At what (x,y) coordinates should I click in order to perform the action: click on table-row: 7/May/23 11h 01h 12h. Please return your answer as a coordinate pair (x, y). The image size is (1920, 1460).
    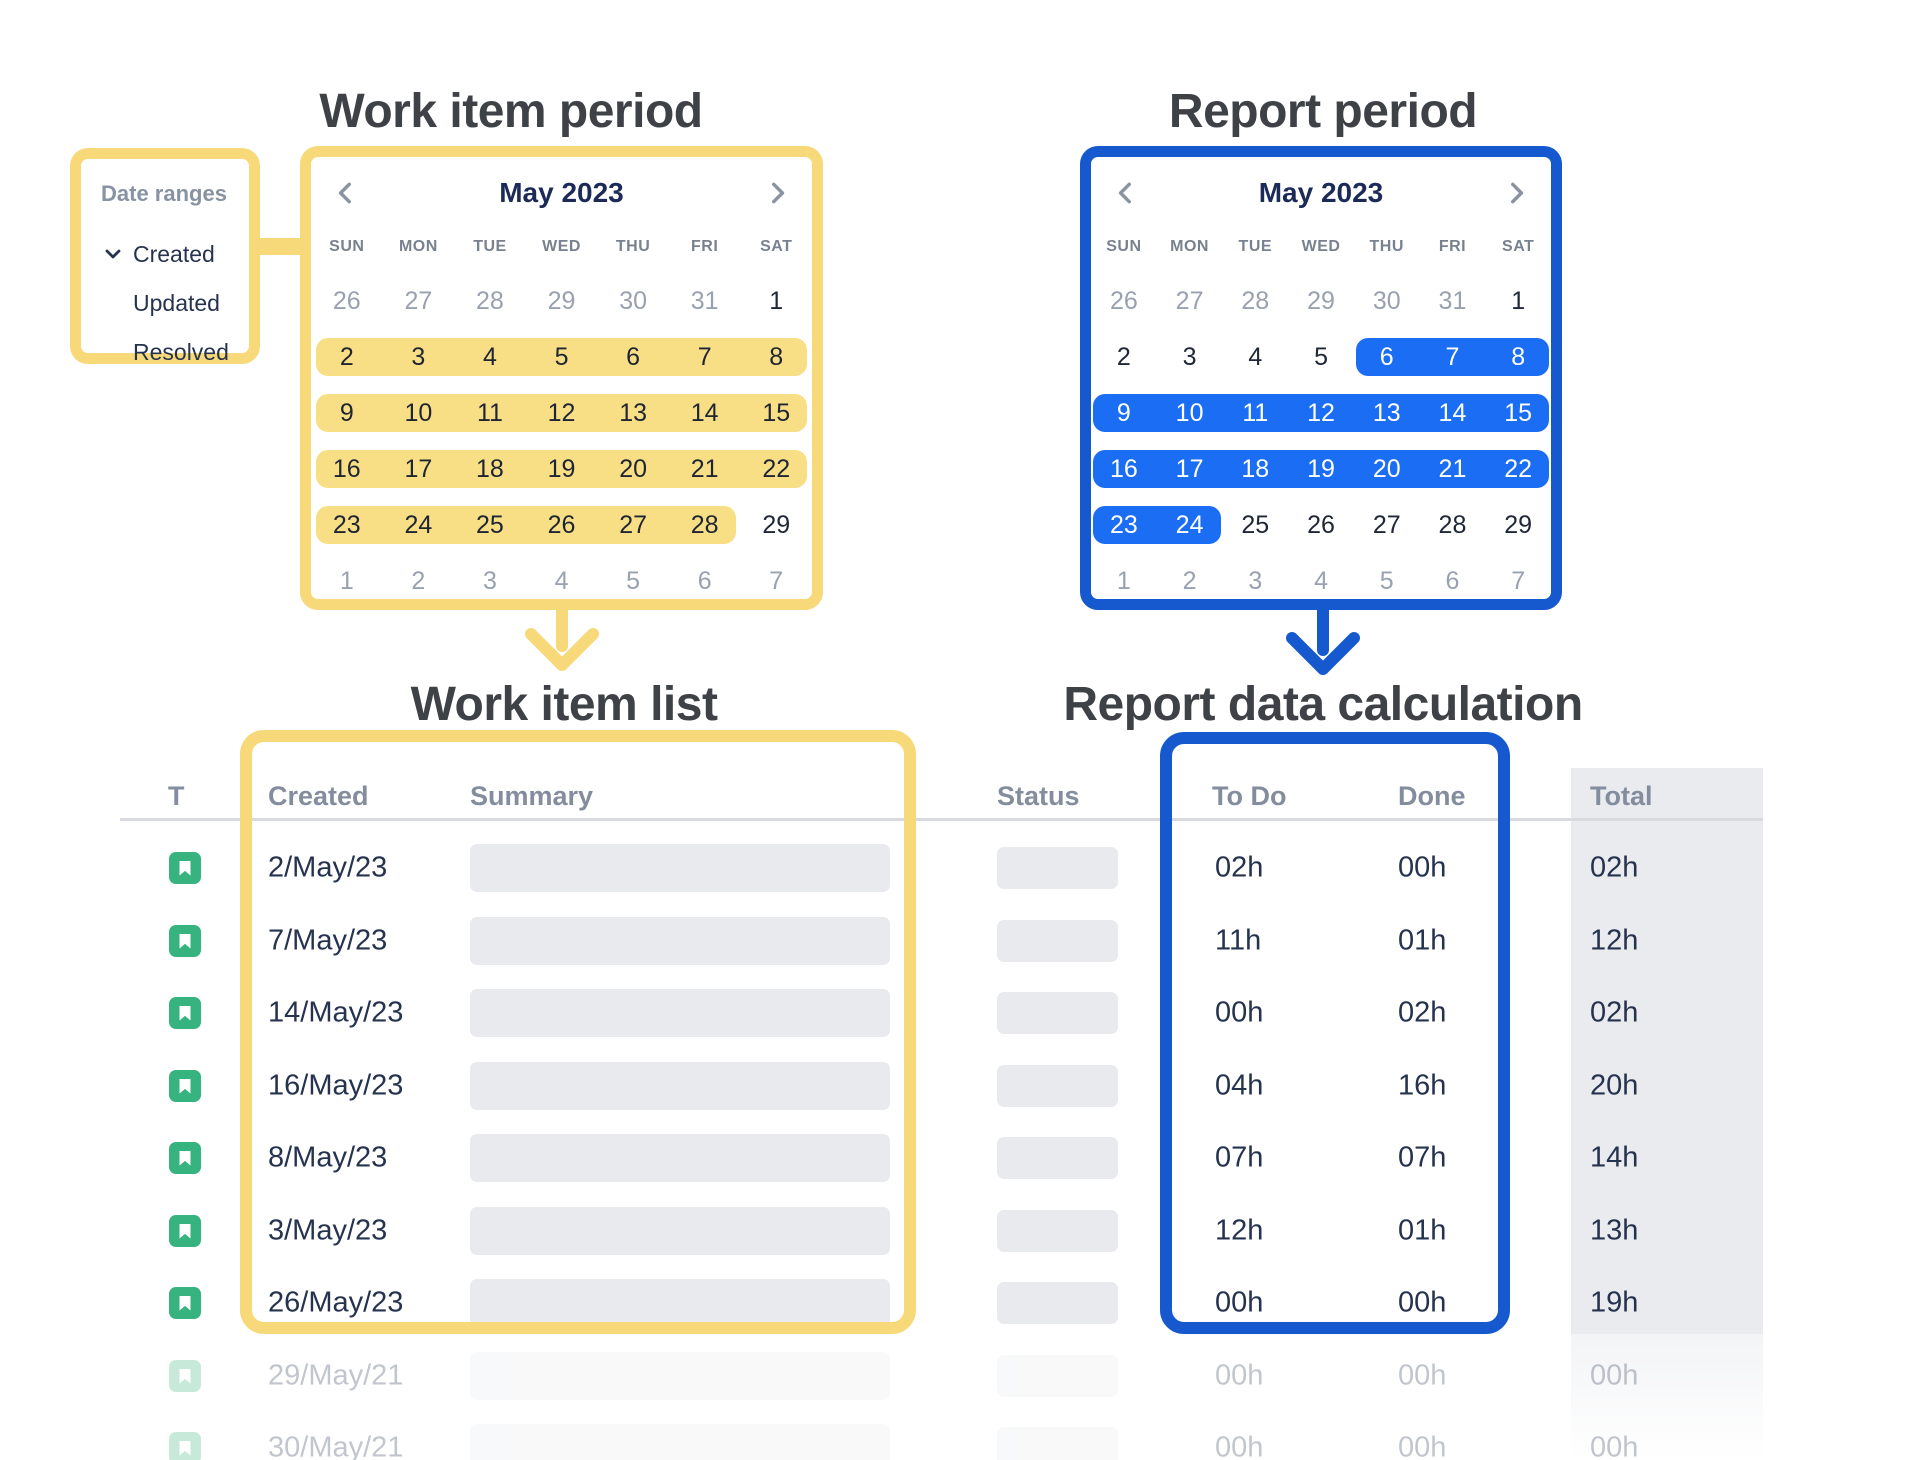
    Looking at the image, I should click on (960, 941).